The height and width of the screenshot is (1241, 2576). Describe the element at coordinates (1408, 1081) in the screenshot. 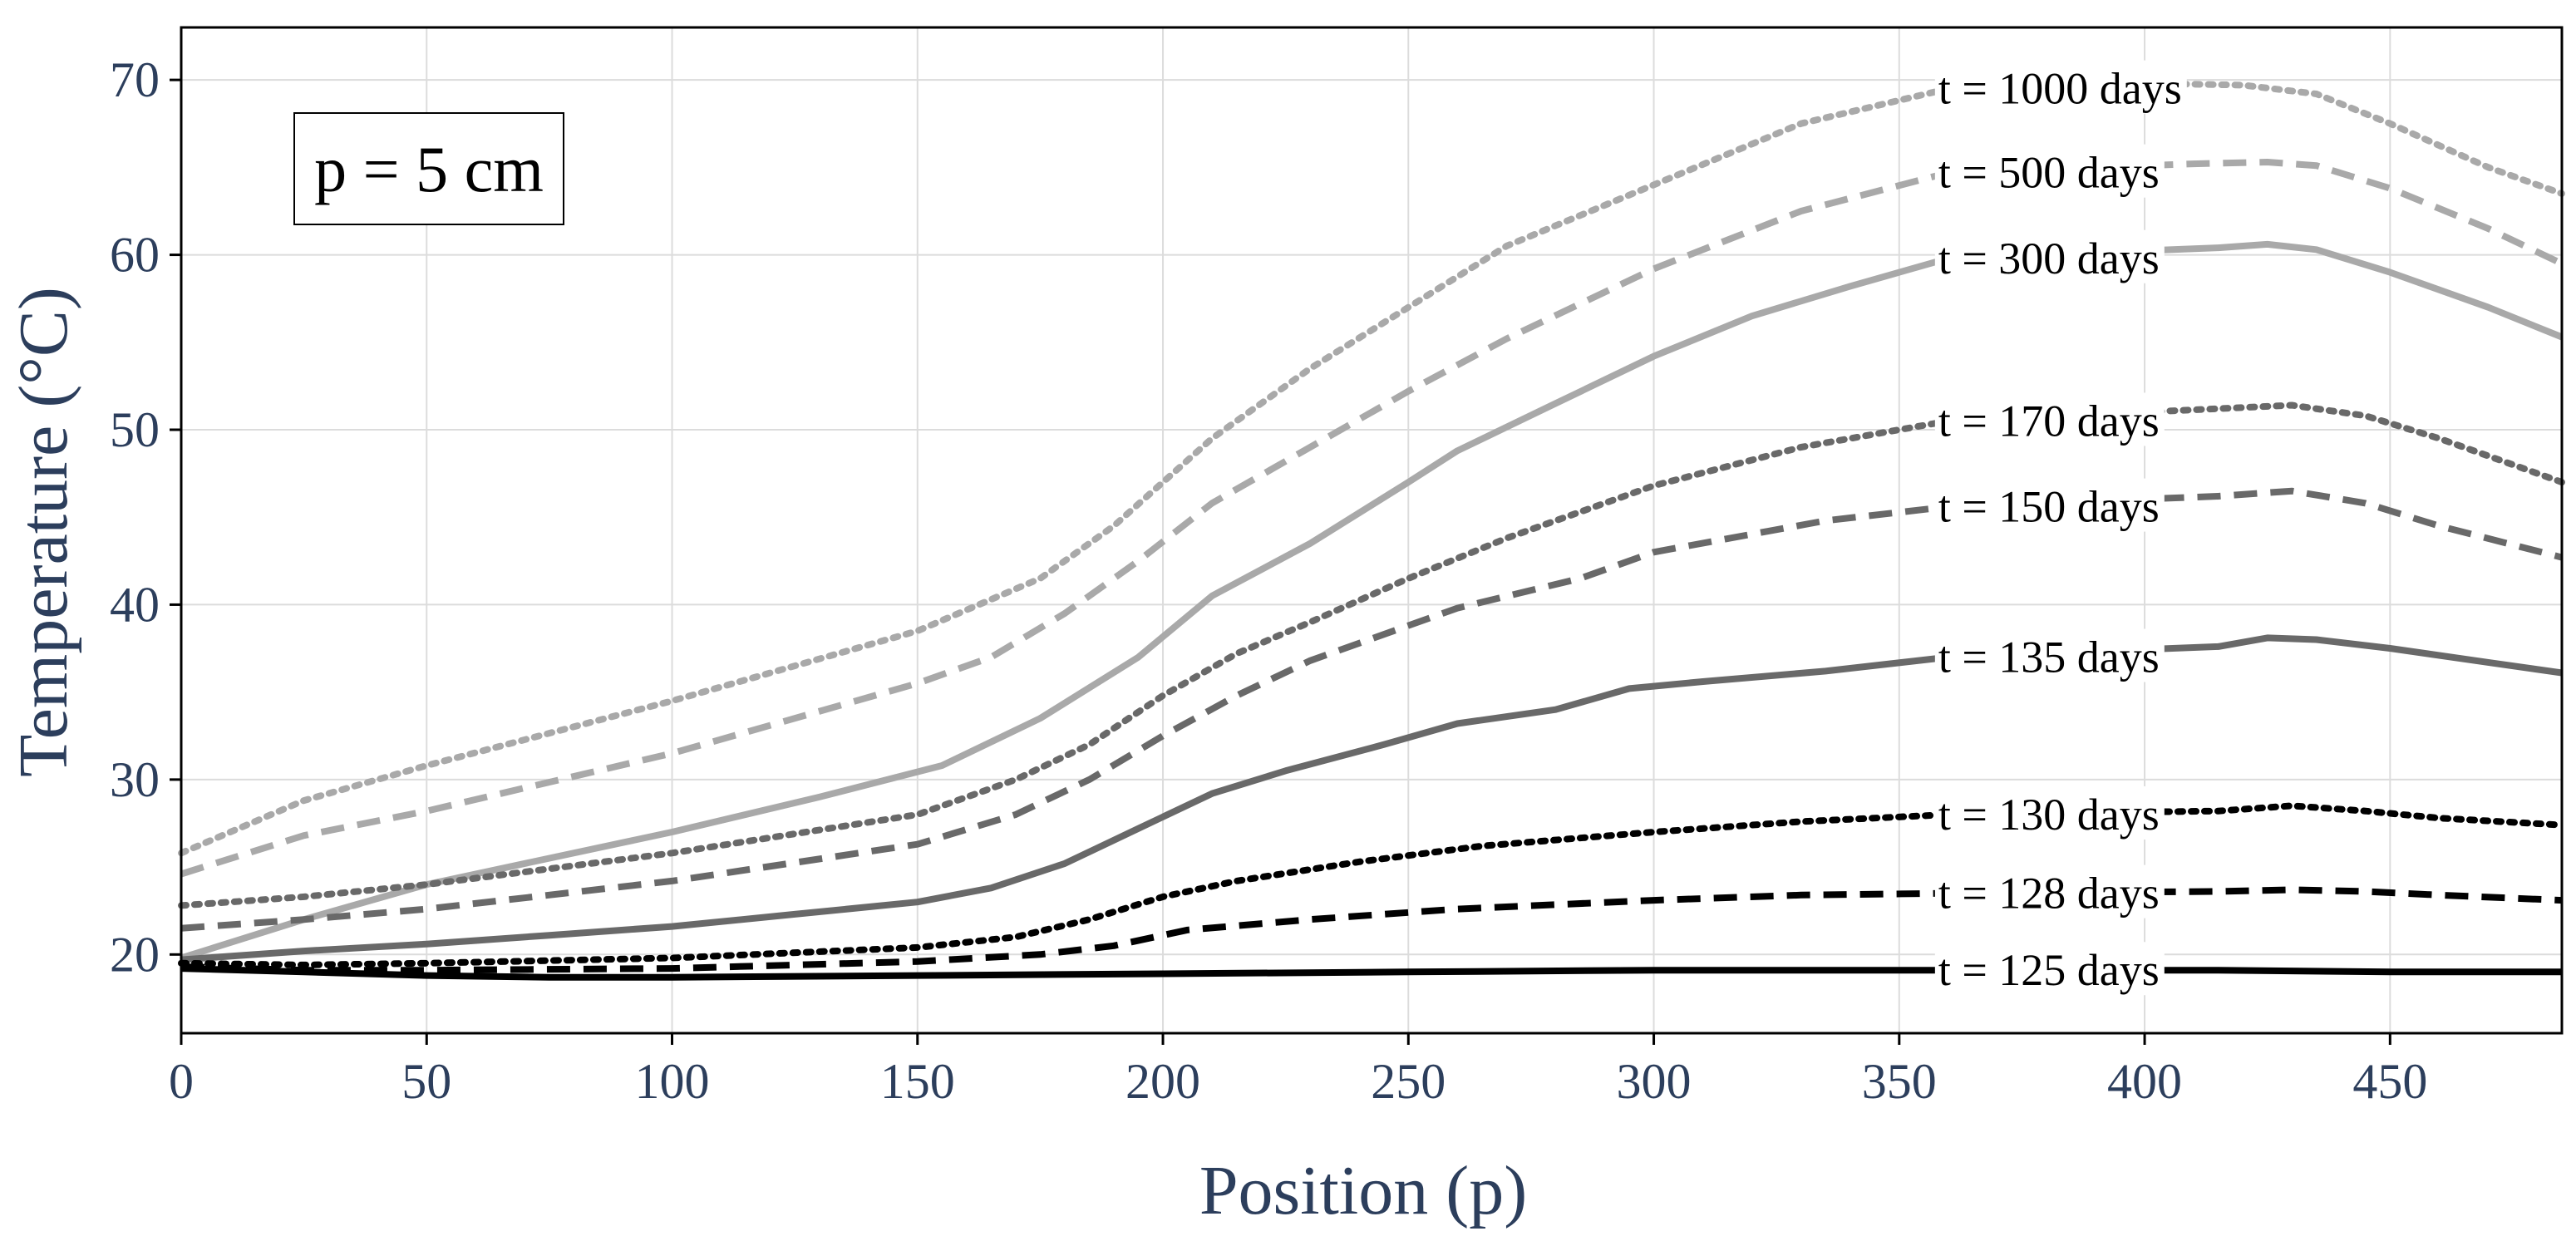

I see `x-tick-label: 250` at that location.